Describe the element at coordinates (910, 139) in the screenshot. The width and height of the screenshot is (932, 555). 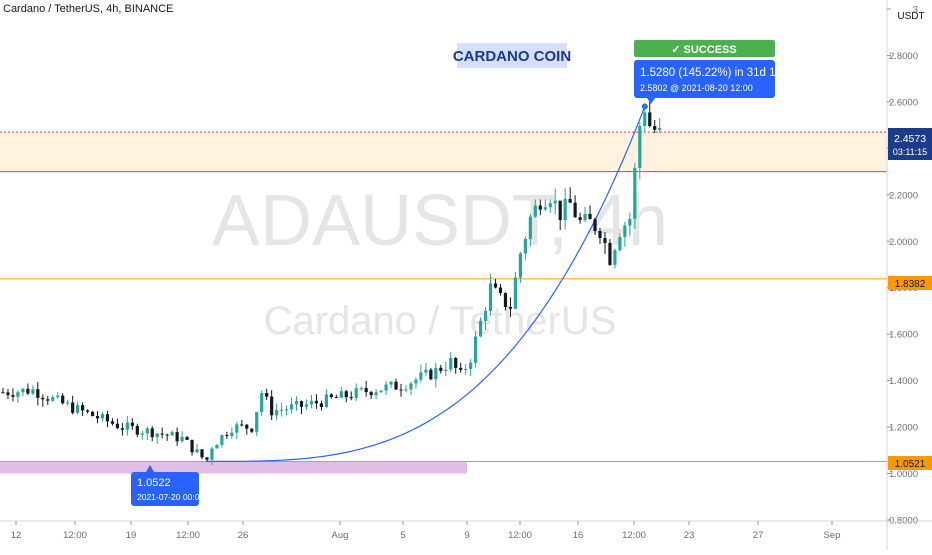
I see `last-price-label: 2.4573` at that location.